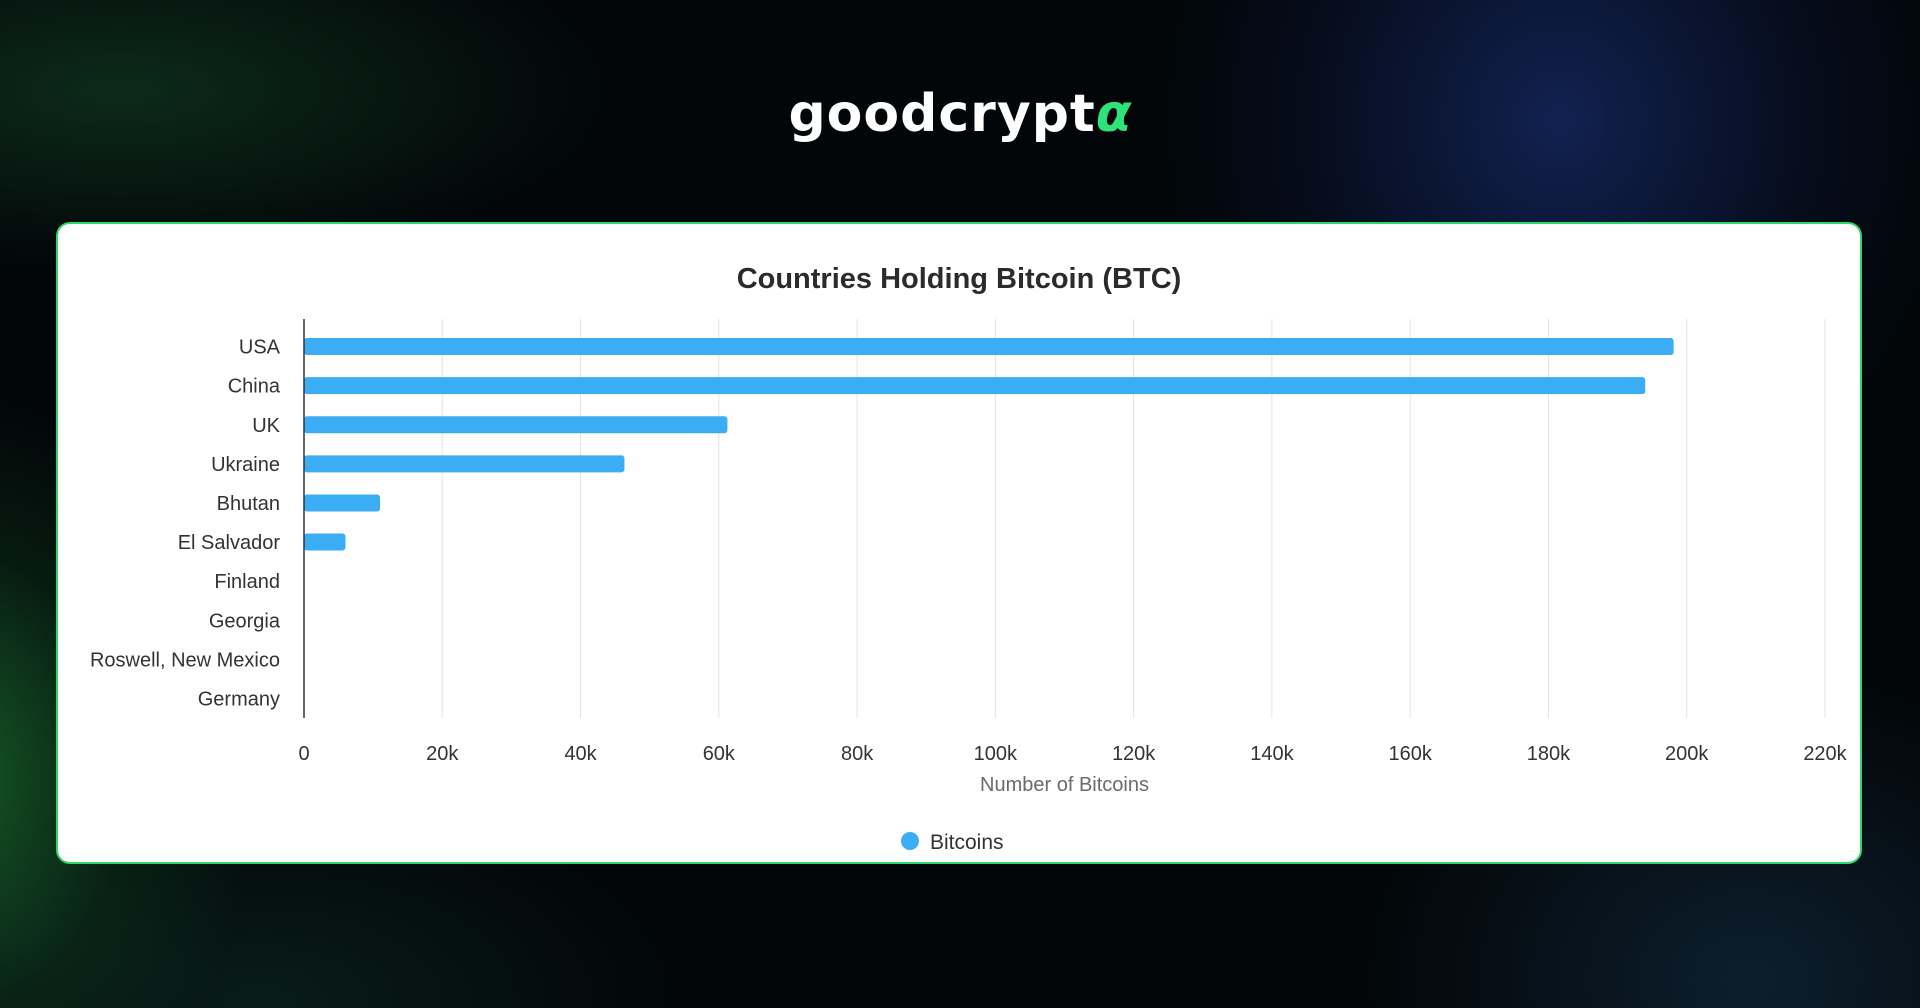  What do you see at coordinates (580, 754) in the screenshot?
I see `x-tick-label: 40k` at bounding box center [580, 754].